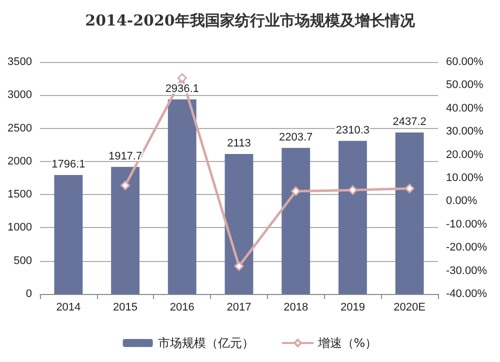 The width and height of the screenshot is (500, 362). I want to click on y-tick-label: 2000, so click(20, 161).